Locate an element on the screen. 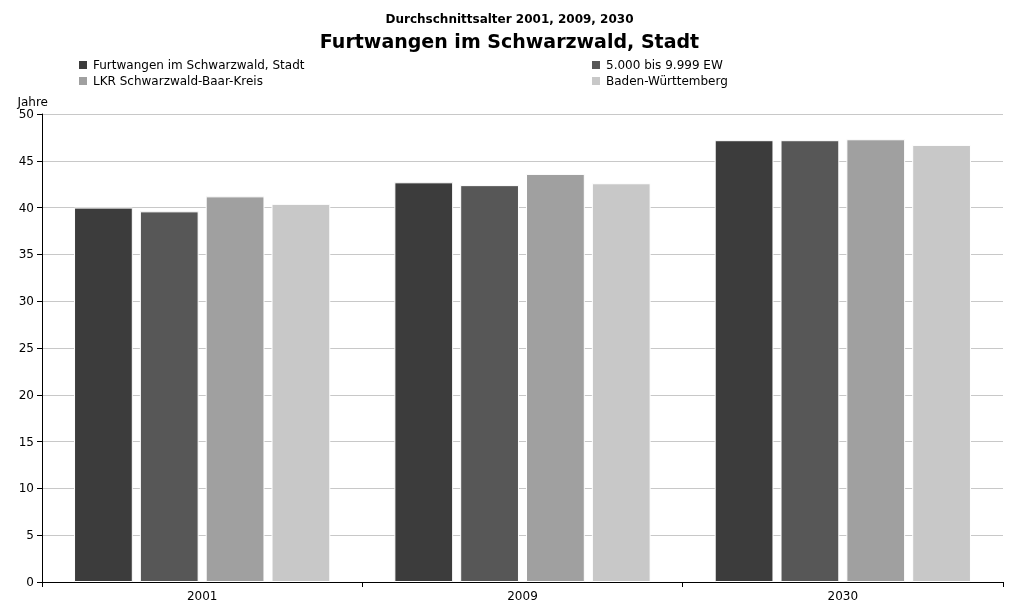  y-tick-label: 5 is located at coordinates (30, 535).